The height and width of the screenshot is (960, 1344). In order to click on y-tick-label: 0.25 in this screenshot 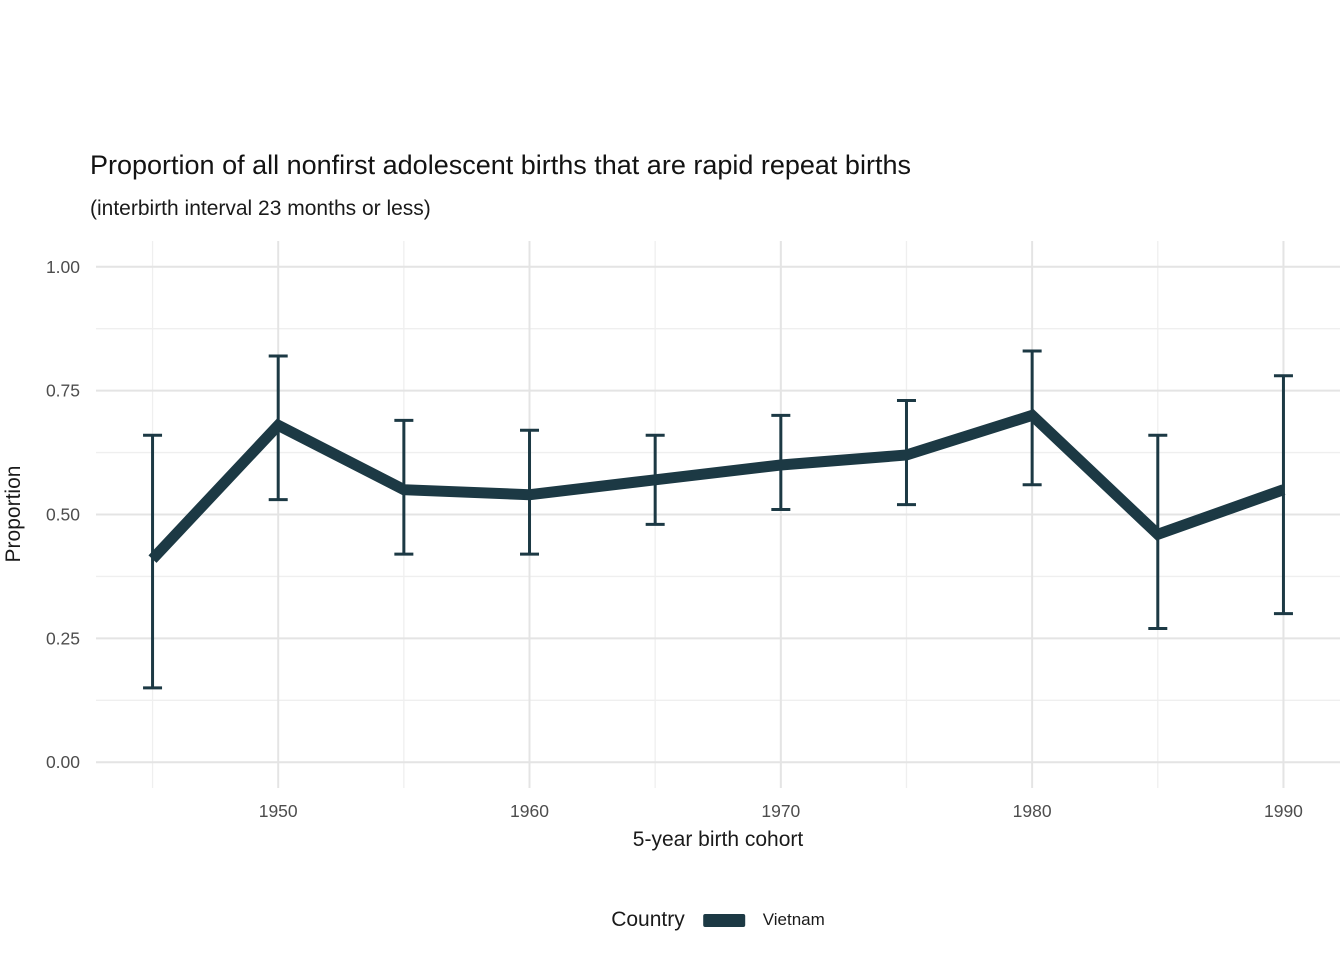, I will do `click(63, 638)`.